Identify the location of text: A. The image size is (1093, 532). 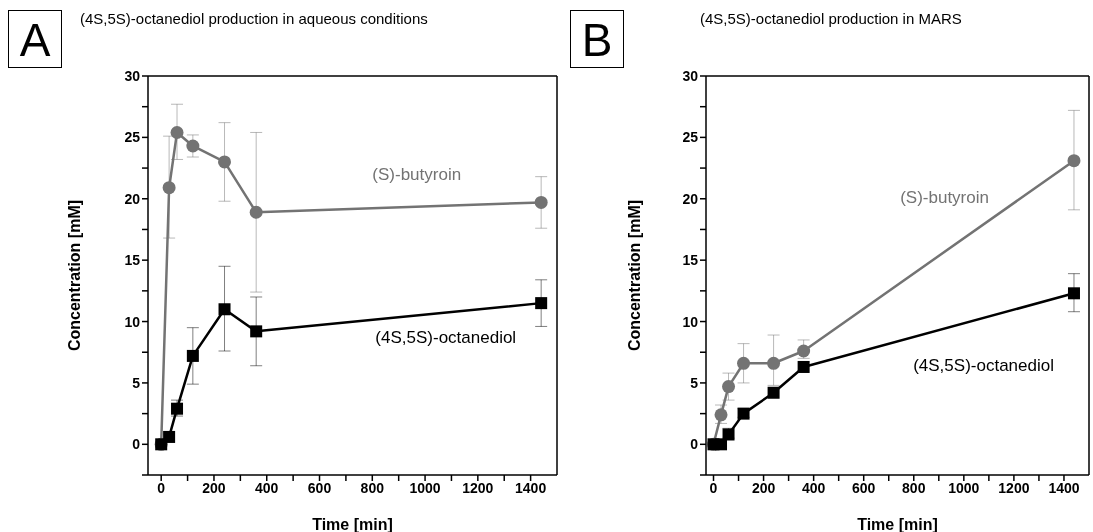
(35, 39).